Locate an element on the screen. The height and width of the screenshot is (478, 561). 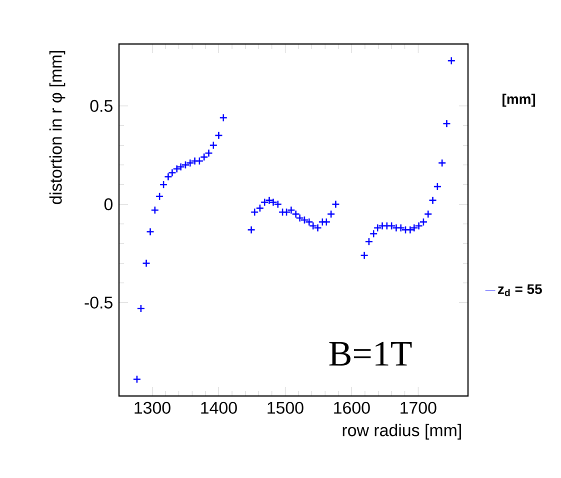
y-tick-label: -0.5 is located at coordinates (98, 302).